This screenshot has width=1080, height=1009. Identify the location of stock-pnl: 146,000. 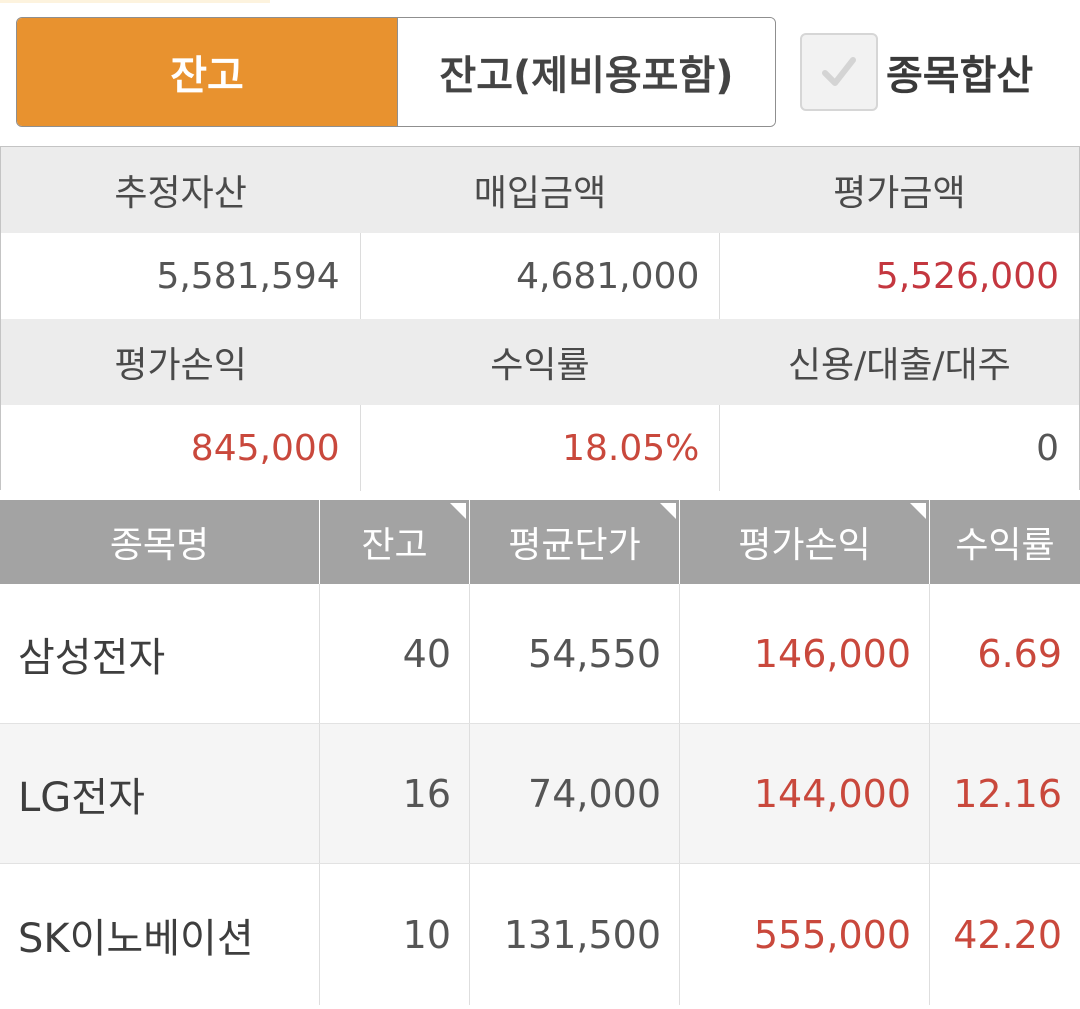
(805, 653).